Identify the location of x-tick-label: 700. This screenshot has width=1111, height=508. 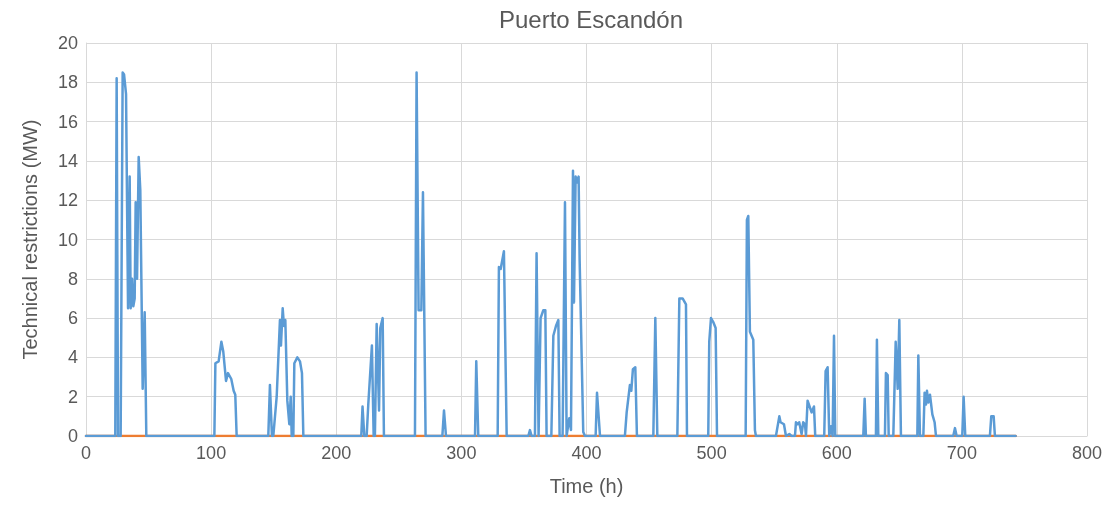
(961, 453).